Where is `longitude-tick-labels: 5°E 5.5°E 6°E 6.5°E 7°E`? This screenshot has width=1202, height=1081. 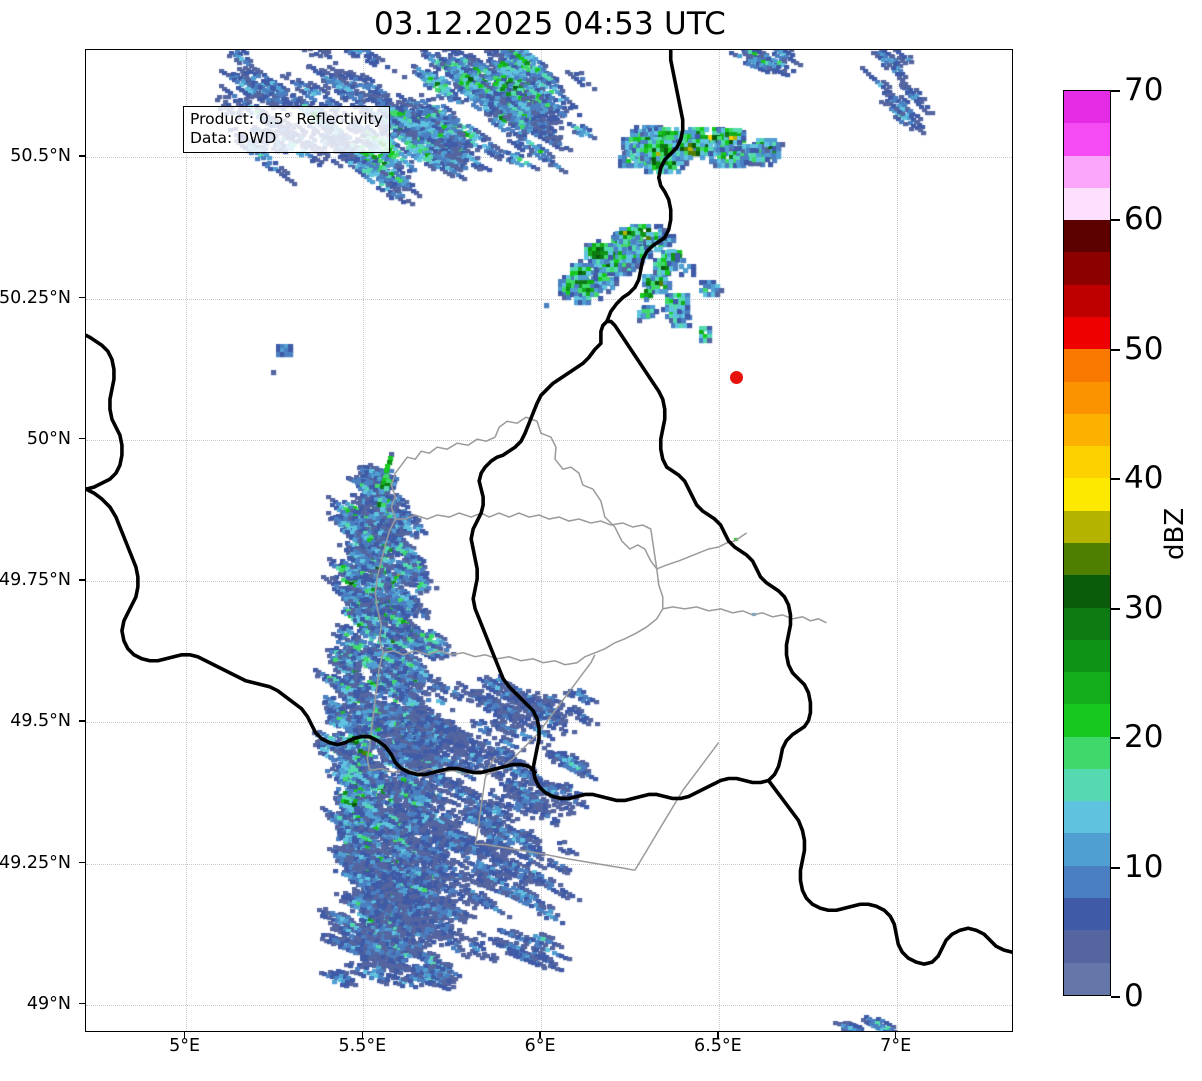 longitude-tick-labels: 5°E 5.5°E 6°E 6.5°E 7°E is located at coordinates (549, 1056).